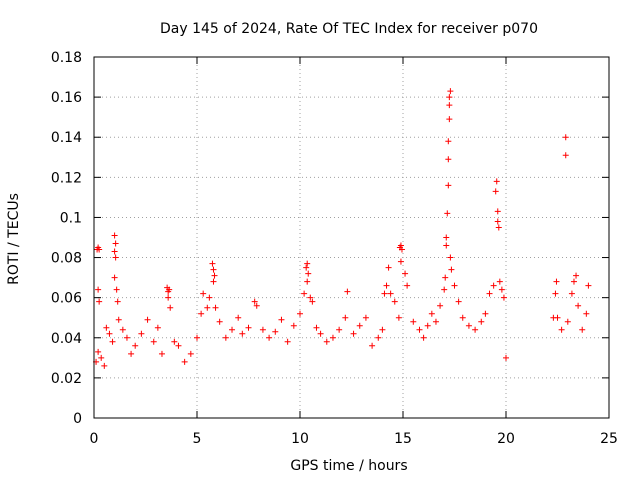 This screenshot has width=640, height=480. Describe the element at coordinates (300, 439) in the screenshot. I see `x-tick-label: 10` at that location.